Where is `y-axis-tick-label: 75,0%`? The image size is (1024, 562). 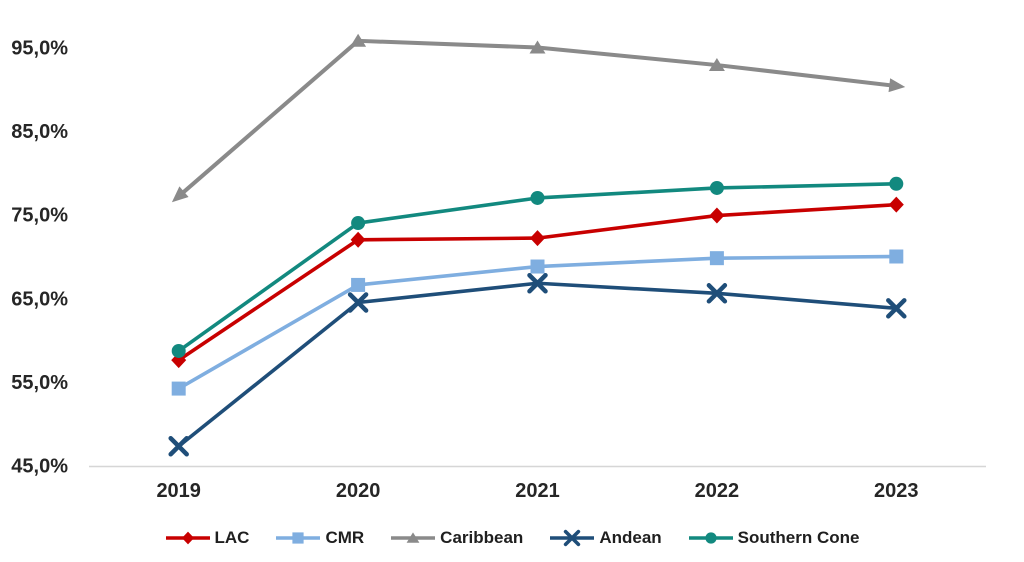
y-axis-tick-label: 75,0% is located at coordinates (39, 216).